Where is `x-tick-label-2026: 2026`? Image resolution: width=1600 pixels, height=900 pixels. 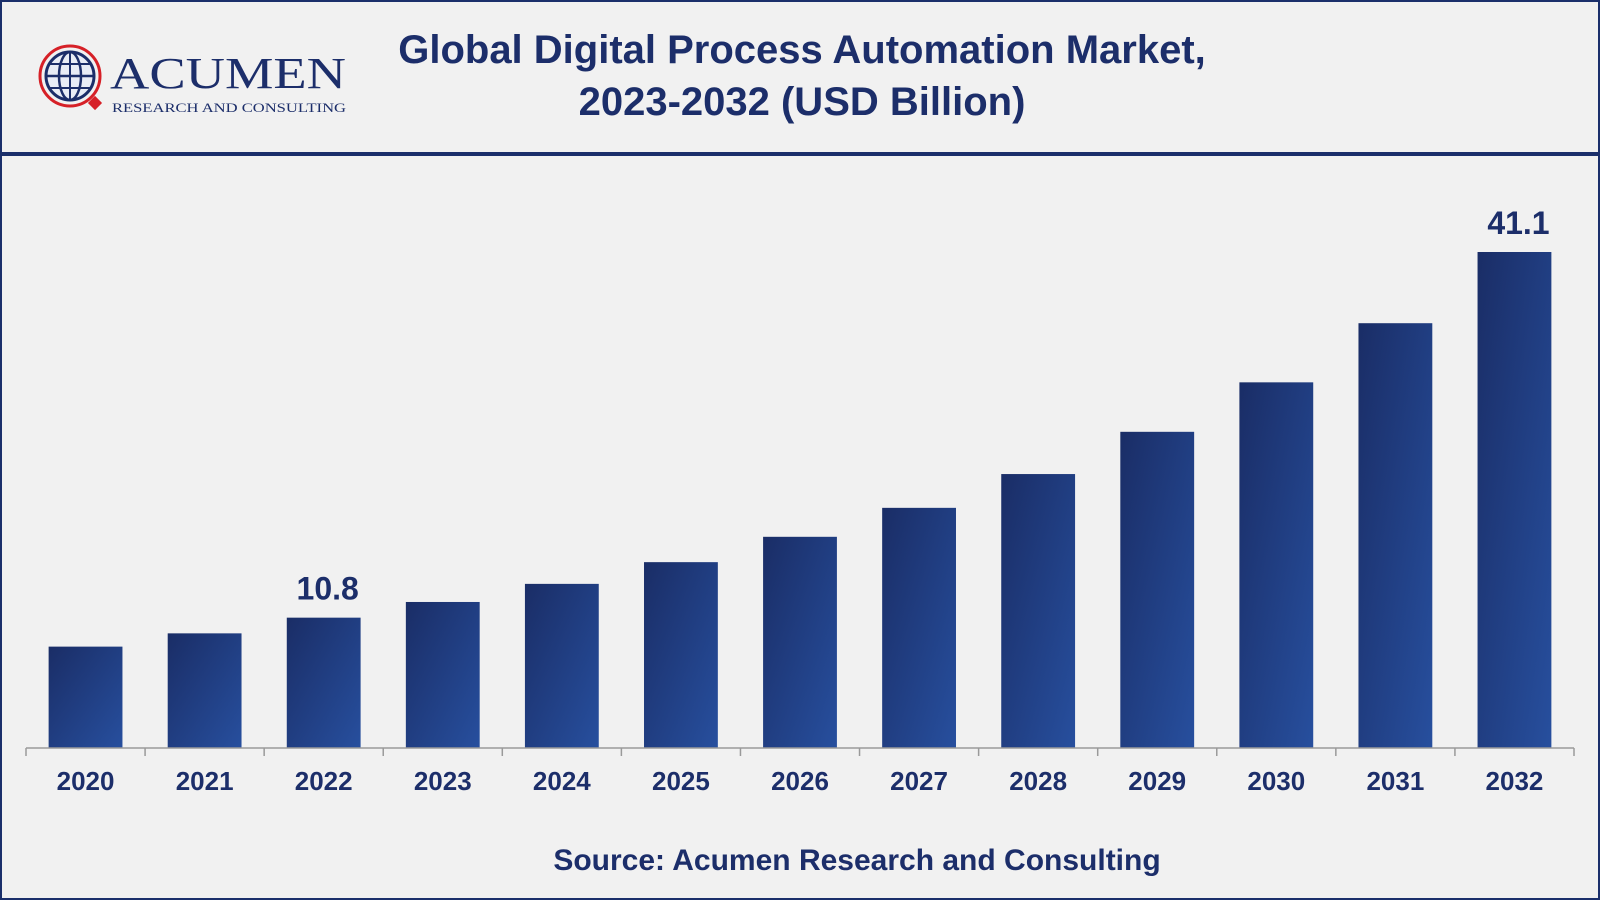 x-tick-label-2026: 2026 is located at coordinates (800, 781).